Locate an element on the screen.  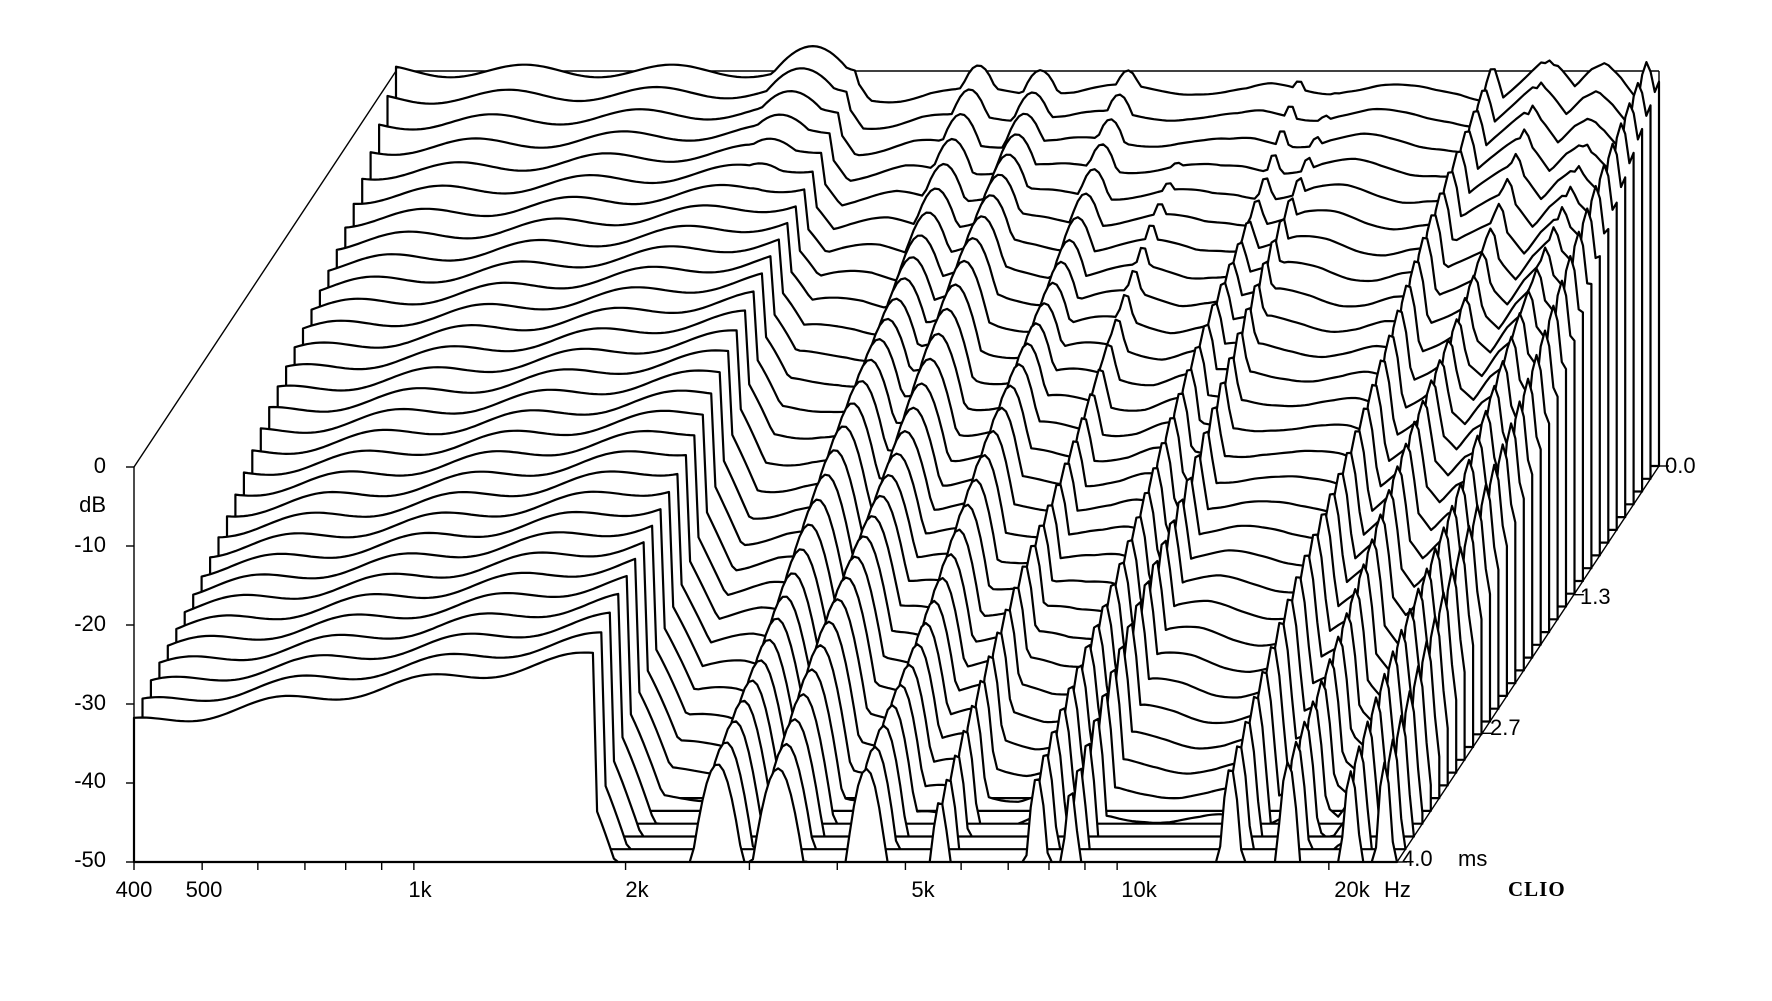
x-tick-label-400: 400 is located at coordinates (134, 889).